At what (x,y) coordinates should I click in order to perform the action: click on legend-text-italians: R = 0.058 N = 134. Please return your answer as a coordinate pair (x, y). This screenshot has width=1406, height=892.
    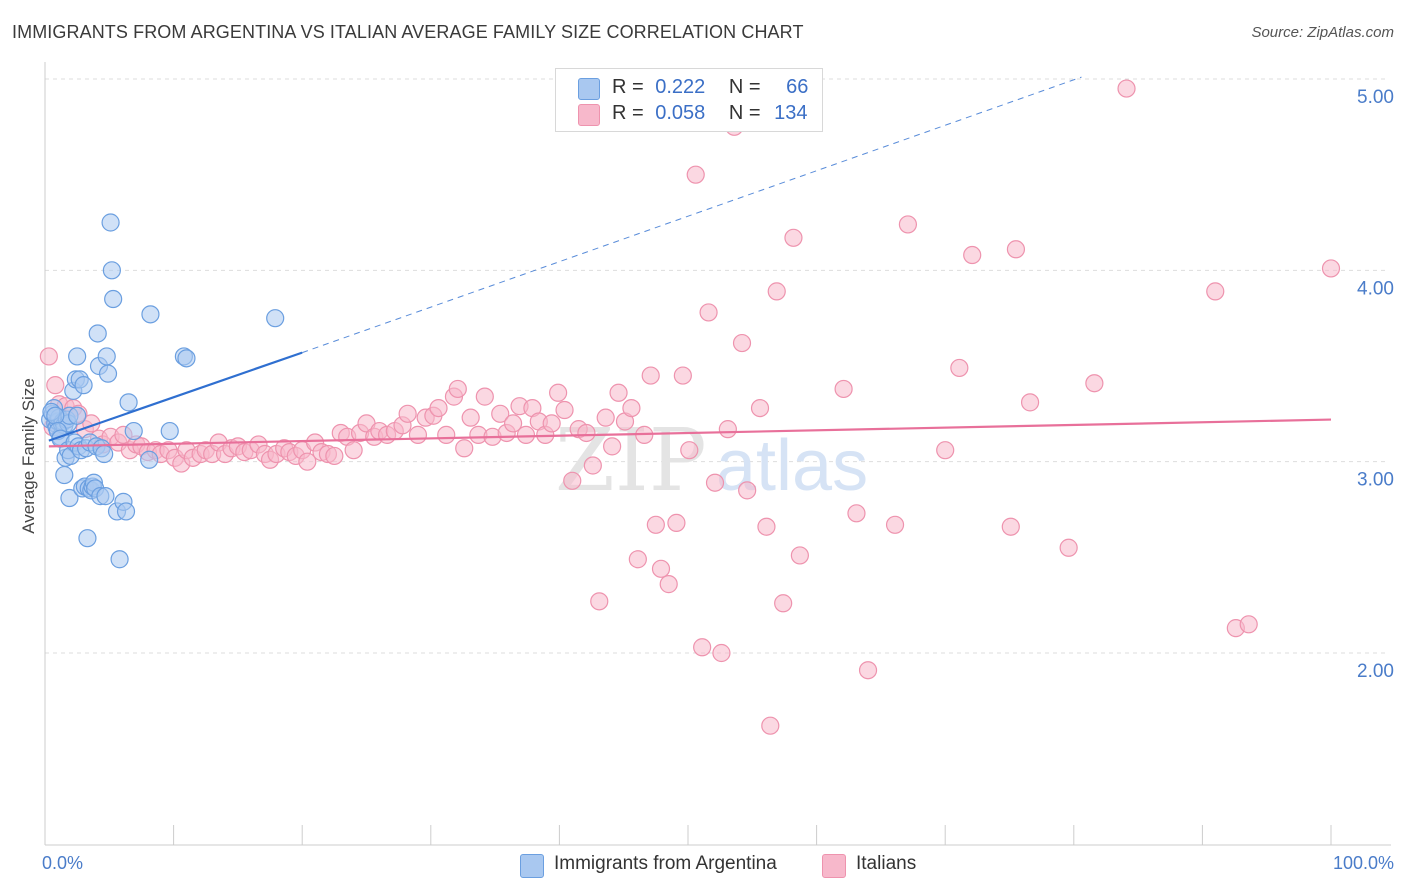
    Looking at the image, I should click on (710, 113).